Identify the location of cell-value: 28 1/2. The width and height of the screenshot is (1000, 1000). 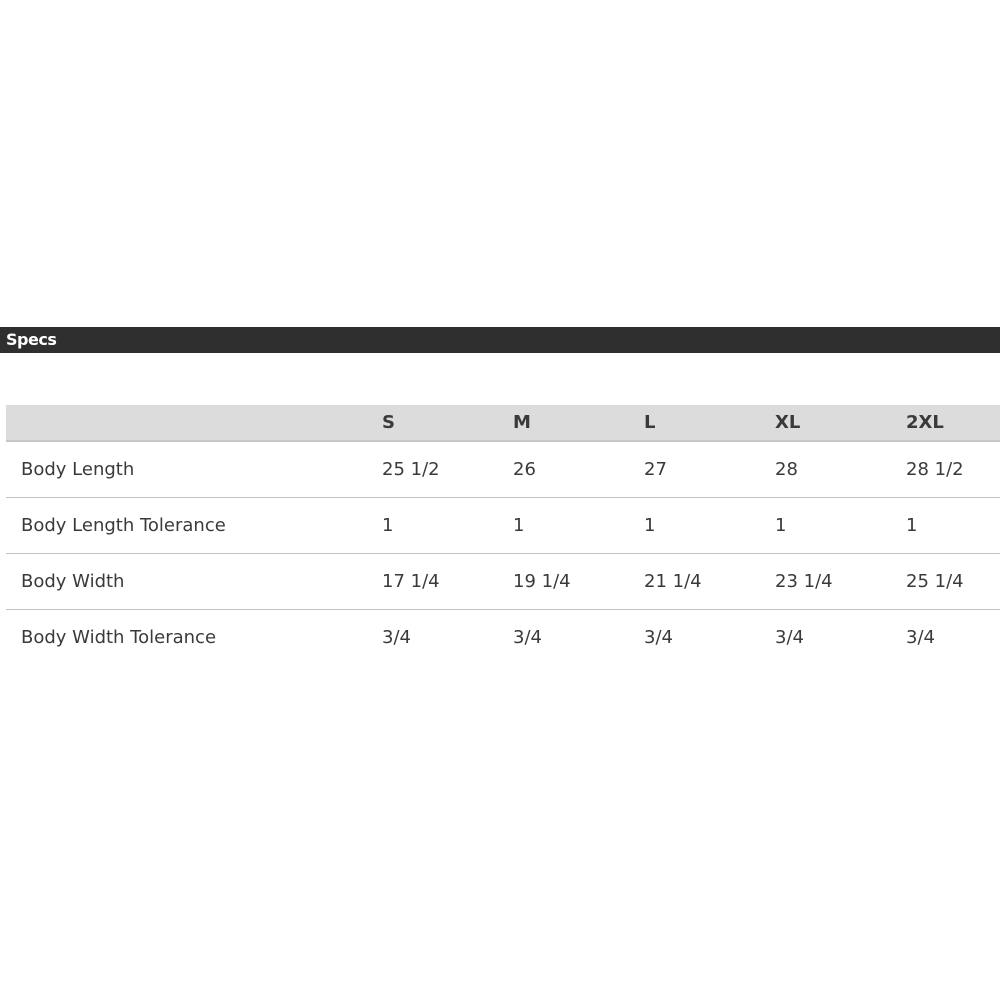
(935, 469).